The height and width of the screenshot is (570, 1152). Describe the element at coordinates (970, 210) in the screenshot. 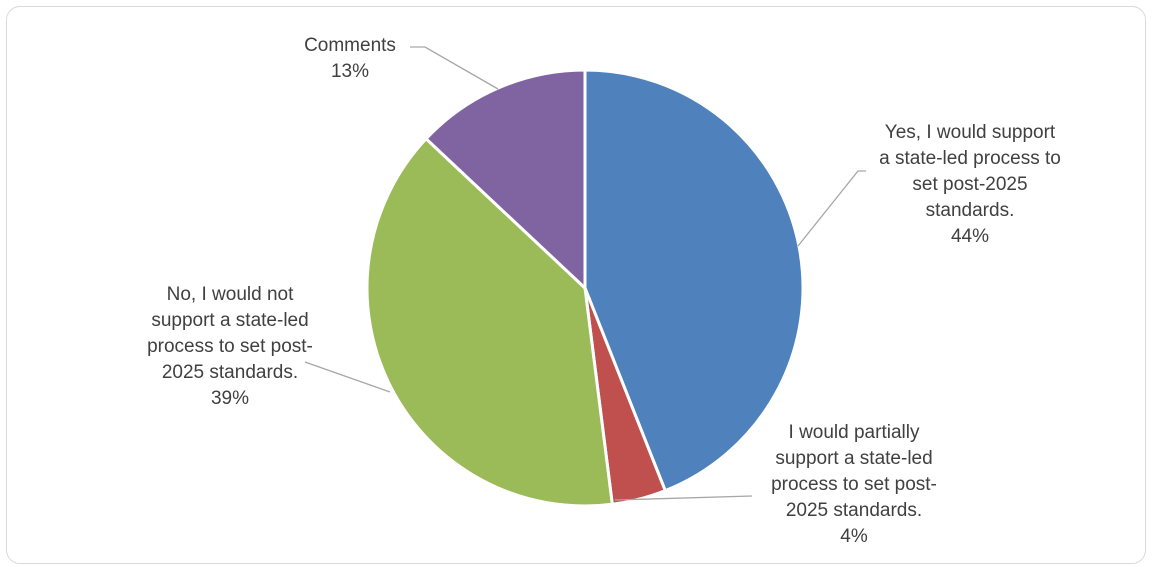

I see `data-label-line: standards.` at that location.